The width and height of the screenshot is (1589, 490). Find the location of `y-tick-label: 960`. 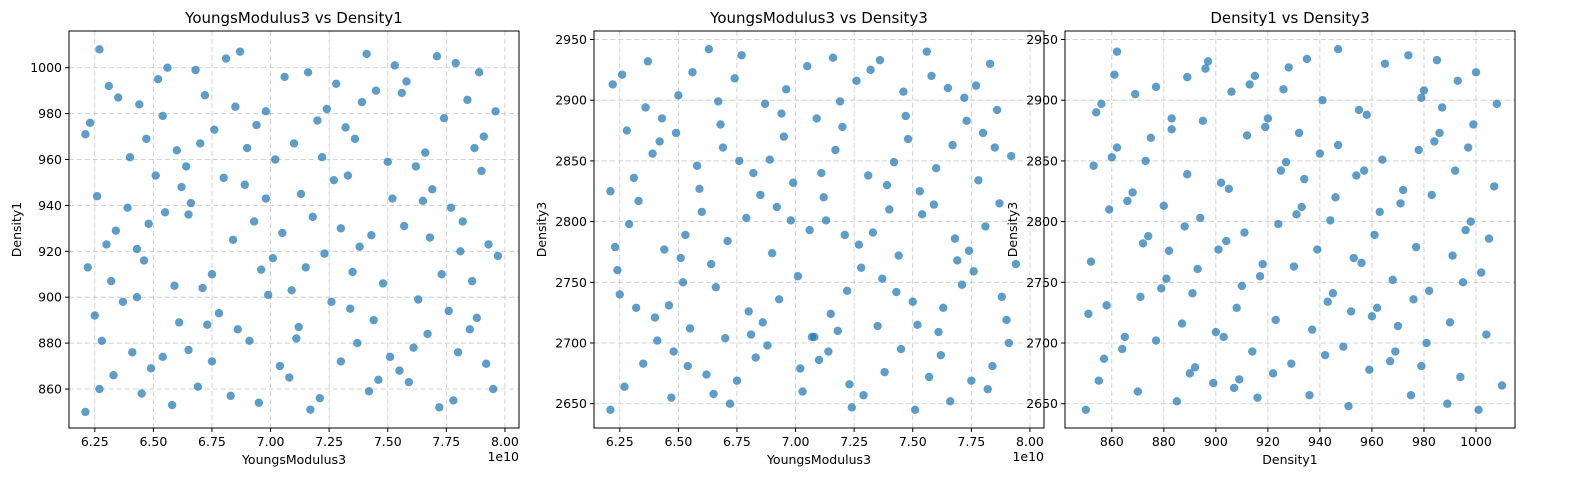

y-tick-label: 960 is located at coordinates (50, 159).